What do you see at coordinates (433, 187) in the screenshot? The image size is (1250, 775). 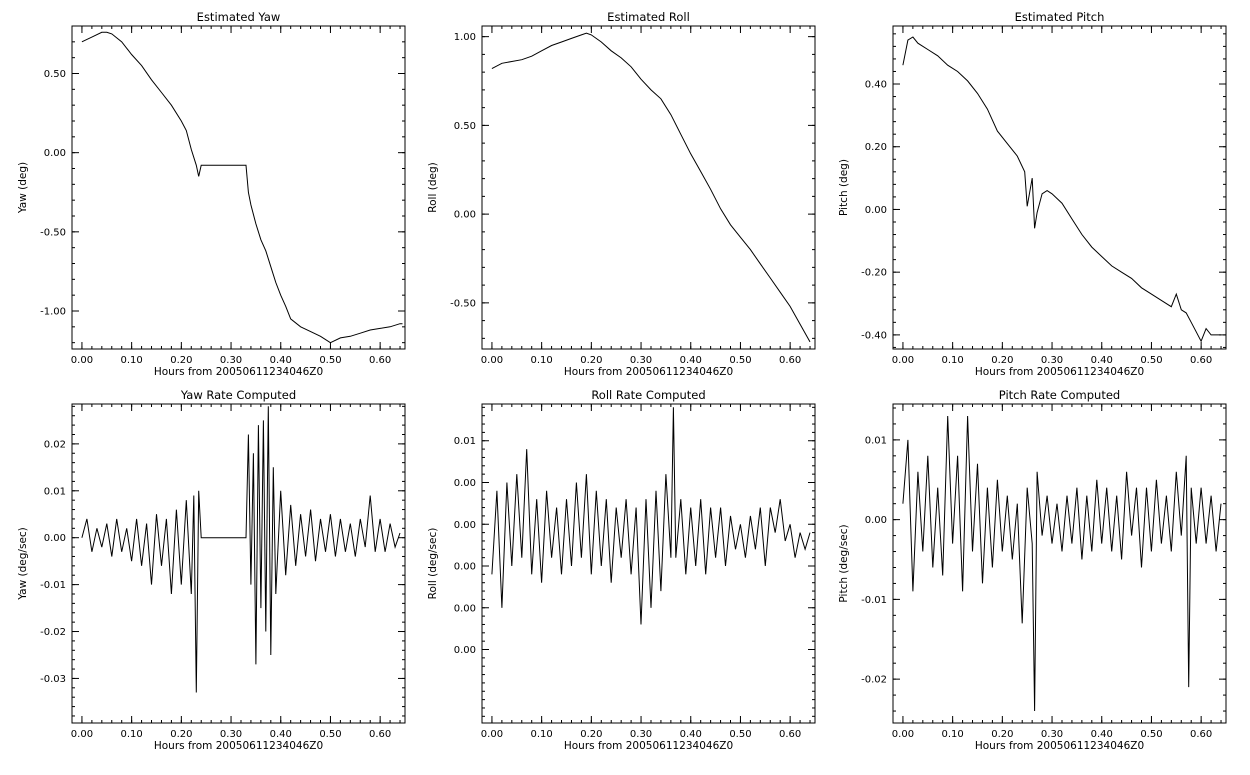 I see `y-axis-label: Roll (deg)` at bounding box center [433, 187].